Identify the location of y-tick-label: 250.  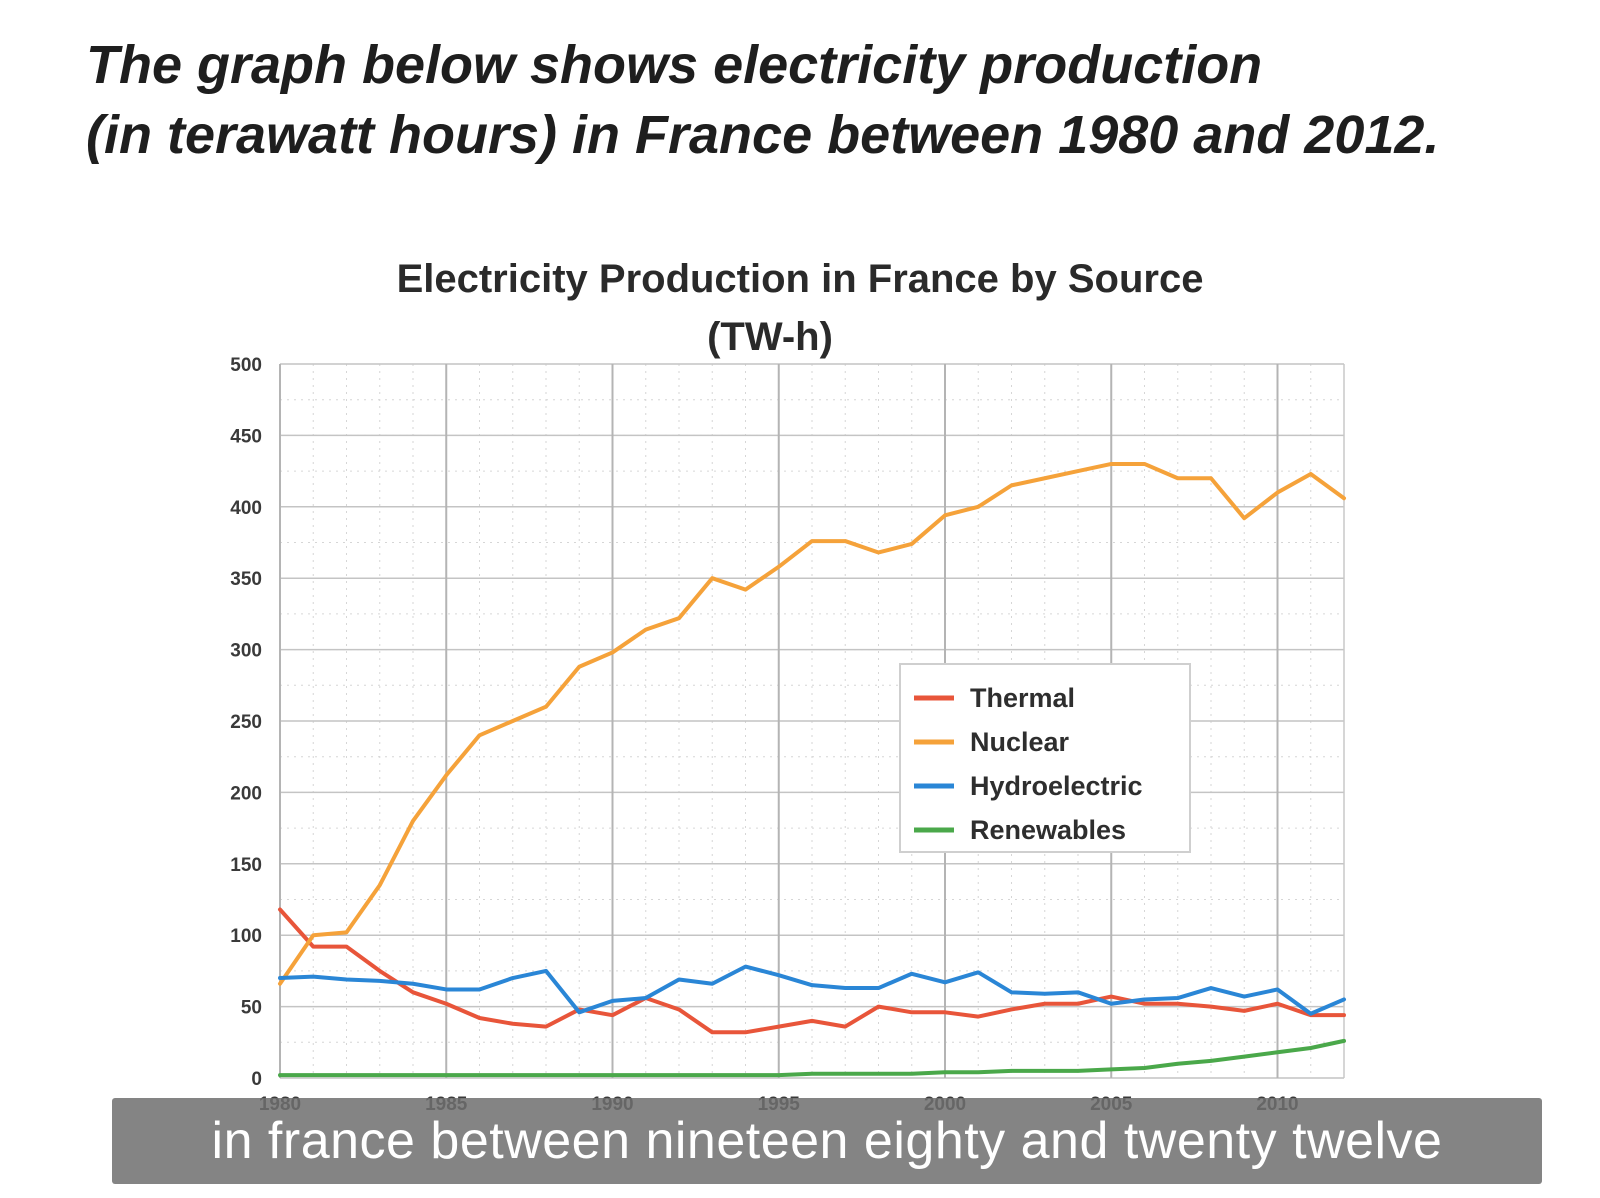
(246, 722).